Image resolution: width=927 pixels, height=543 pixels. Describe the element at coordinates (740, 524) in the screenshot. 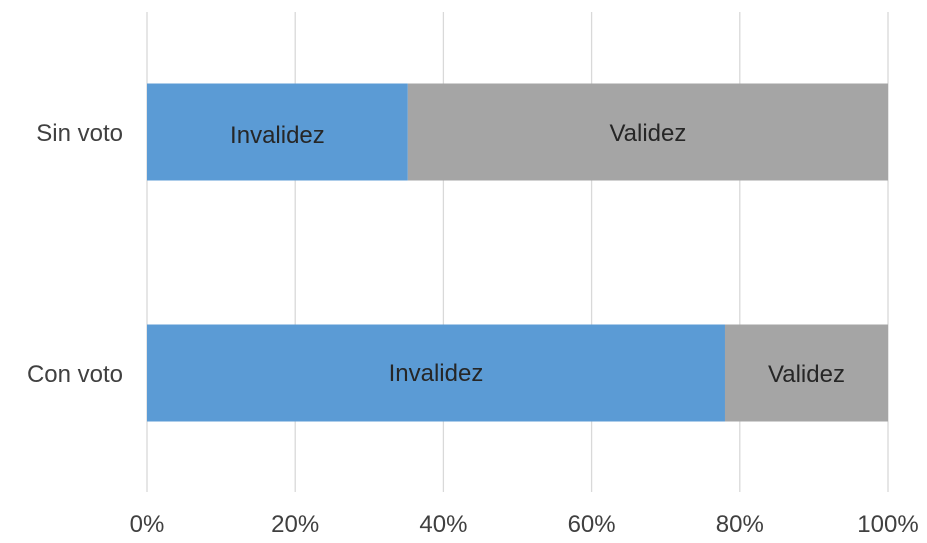

I see `x-tick-label: 80%` at that location.